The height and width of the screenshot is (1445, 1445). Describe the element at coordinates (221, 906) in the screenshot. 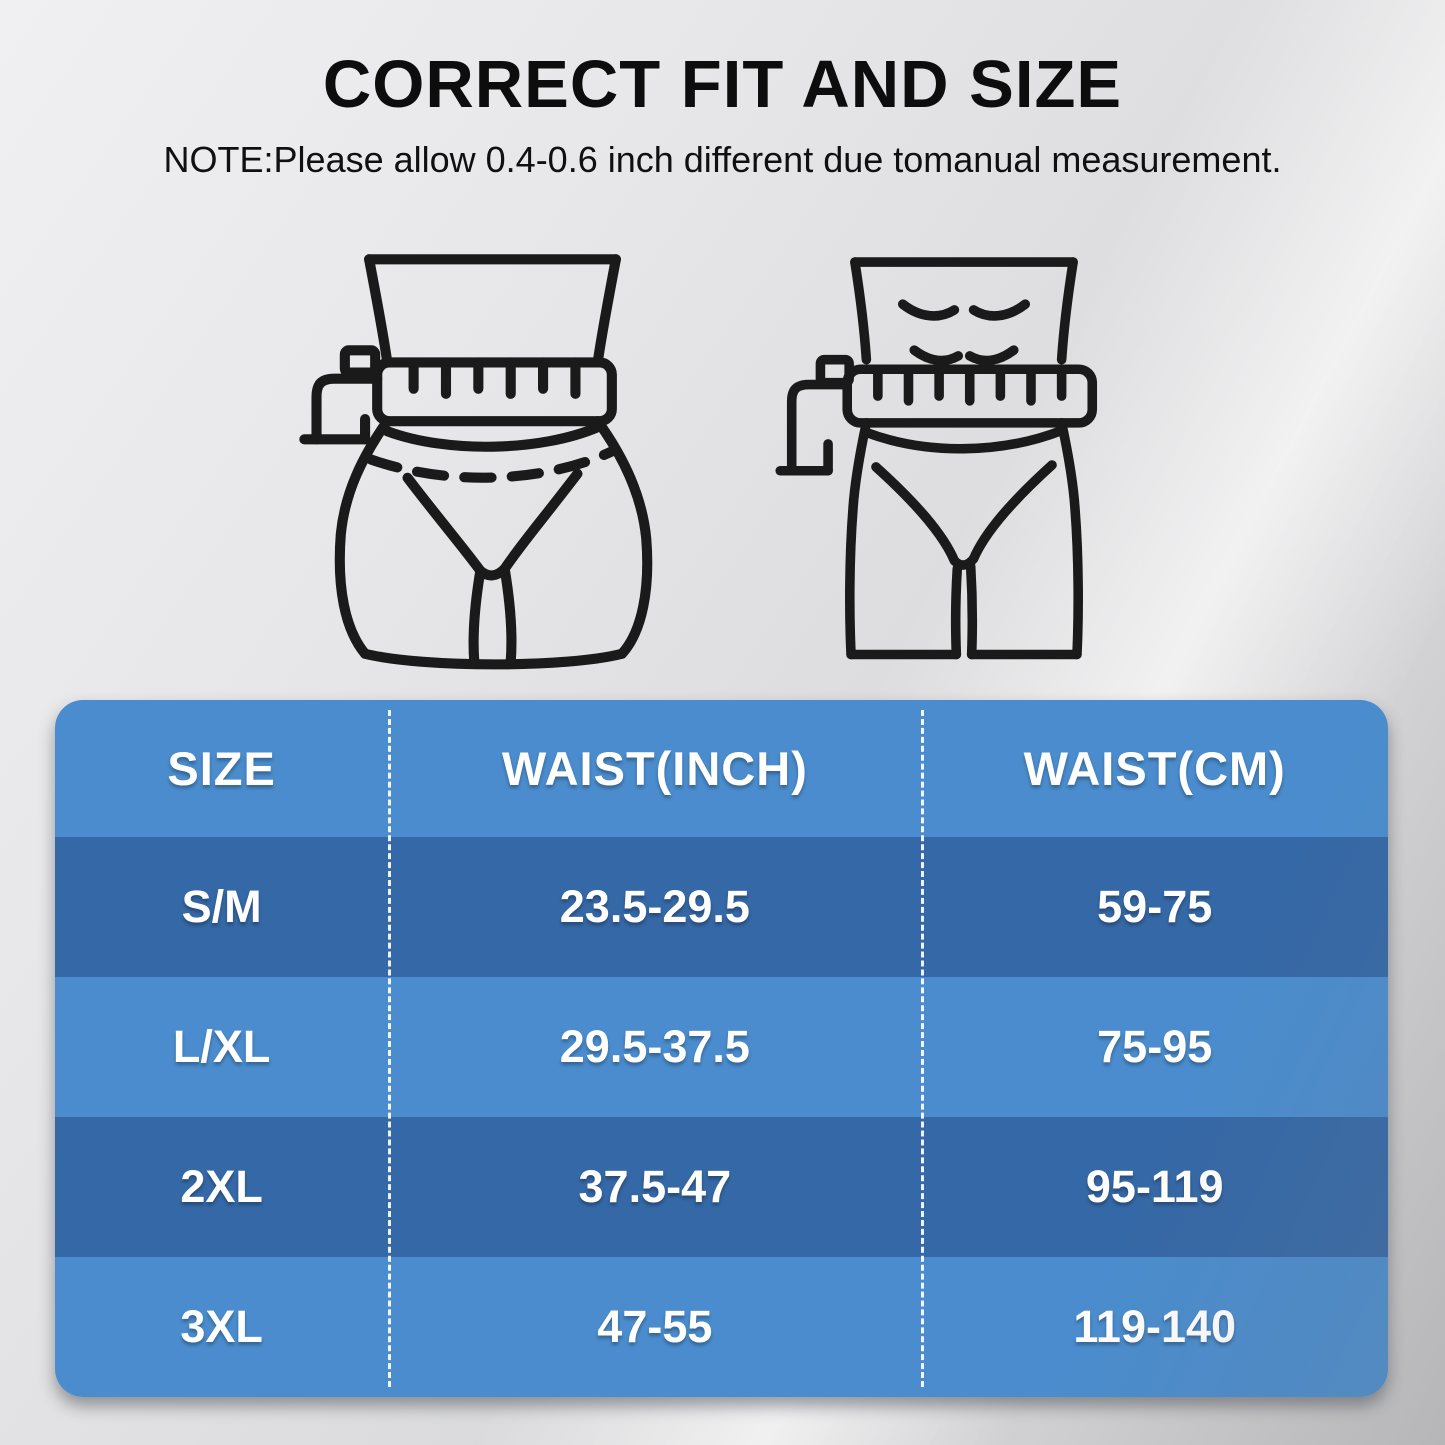

I see `size-label: S/M` at that location.